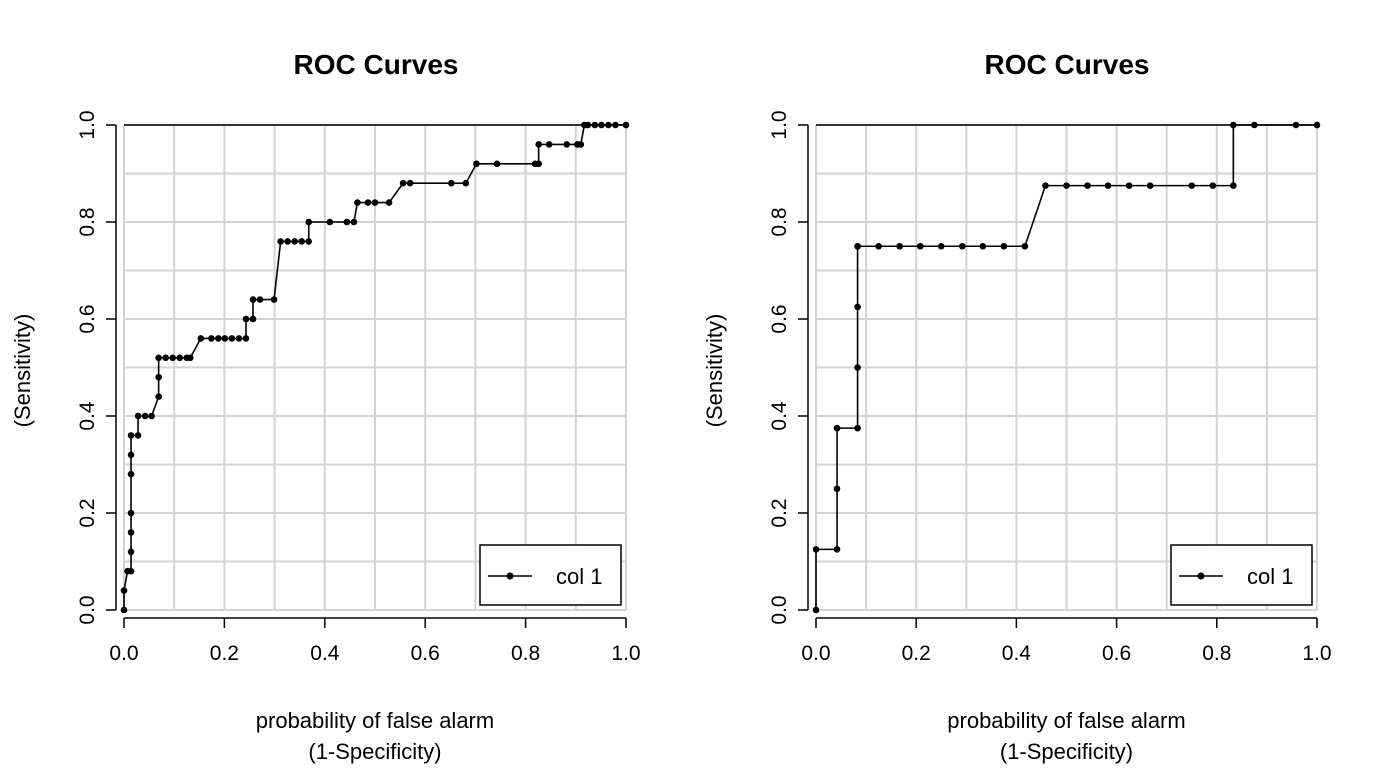  Describe the element at coordinates (1066, 751) in the screenshot. I see `x-axis-sublabel: (1-Specificity)` at that location.